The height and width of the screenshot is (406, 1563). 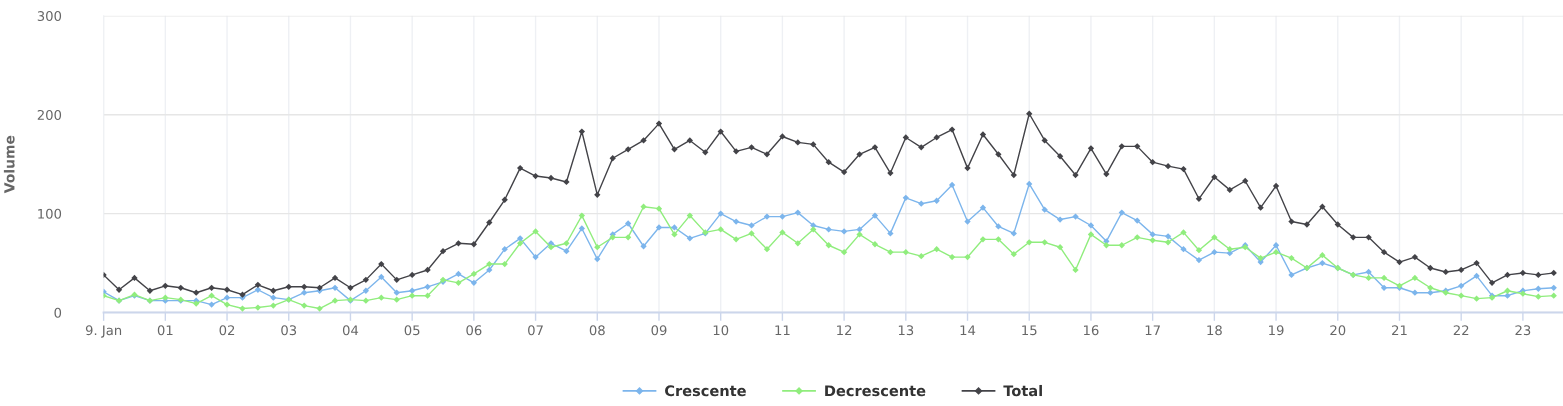 What do you see at coordinates (721, 330) in the screenshot?
I see `x-tick-label: 10` at bounding box center [721, 330].